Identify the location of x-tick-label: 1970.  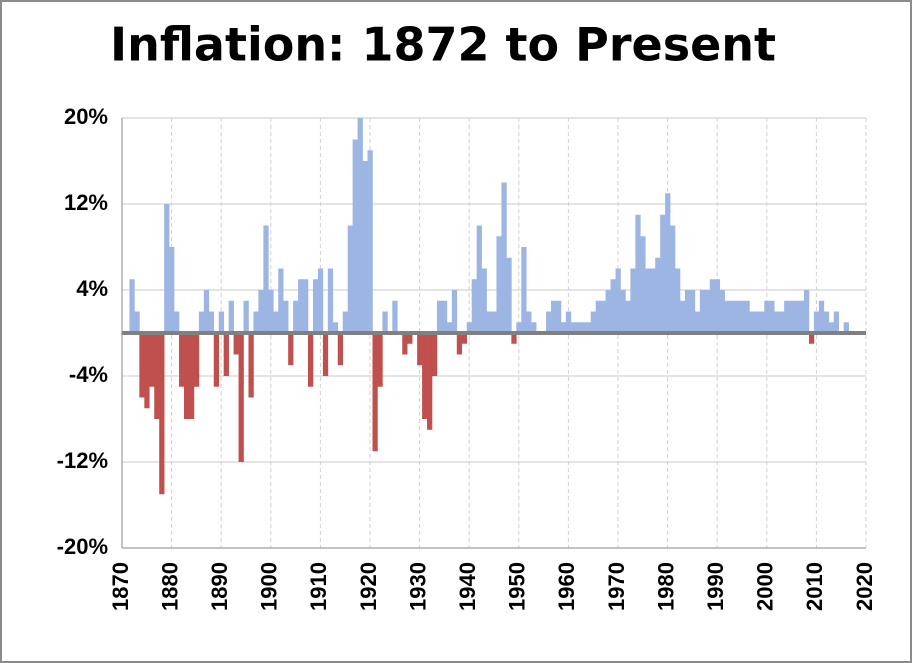
(616, 586).